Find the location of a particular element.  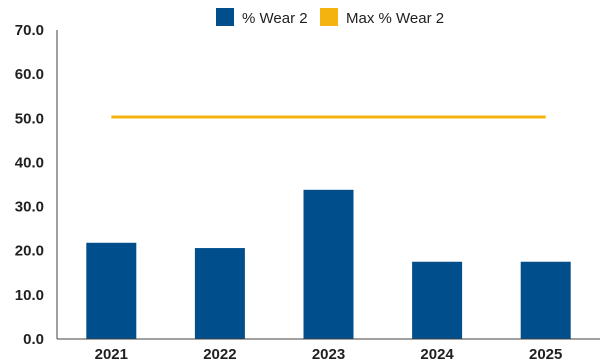

x-tick-label: 2022 is located at coordinates (219, 354).